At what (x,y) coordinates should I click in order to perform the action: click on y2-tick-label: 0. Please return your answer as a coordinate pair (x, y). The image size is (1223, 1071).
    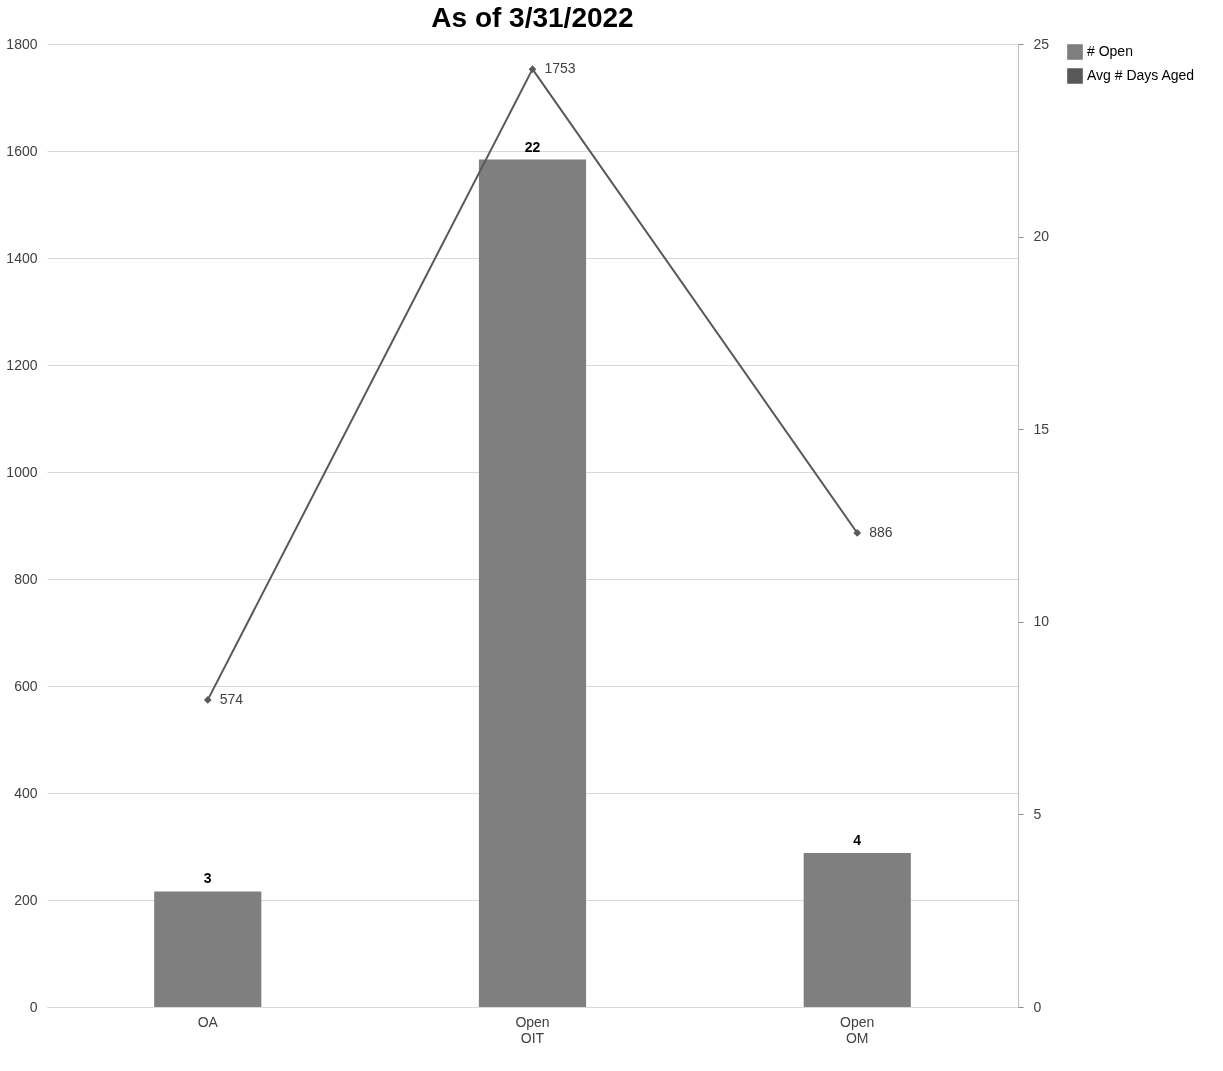
    Looking at the image, I should click on (1037, 1006).